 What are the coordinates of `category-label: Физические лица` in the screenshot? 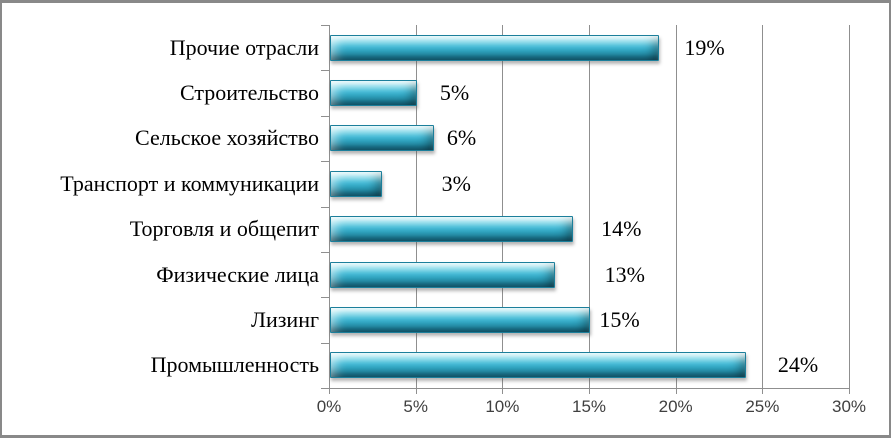 It's located at (237, 274).